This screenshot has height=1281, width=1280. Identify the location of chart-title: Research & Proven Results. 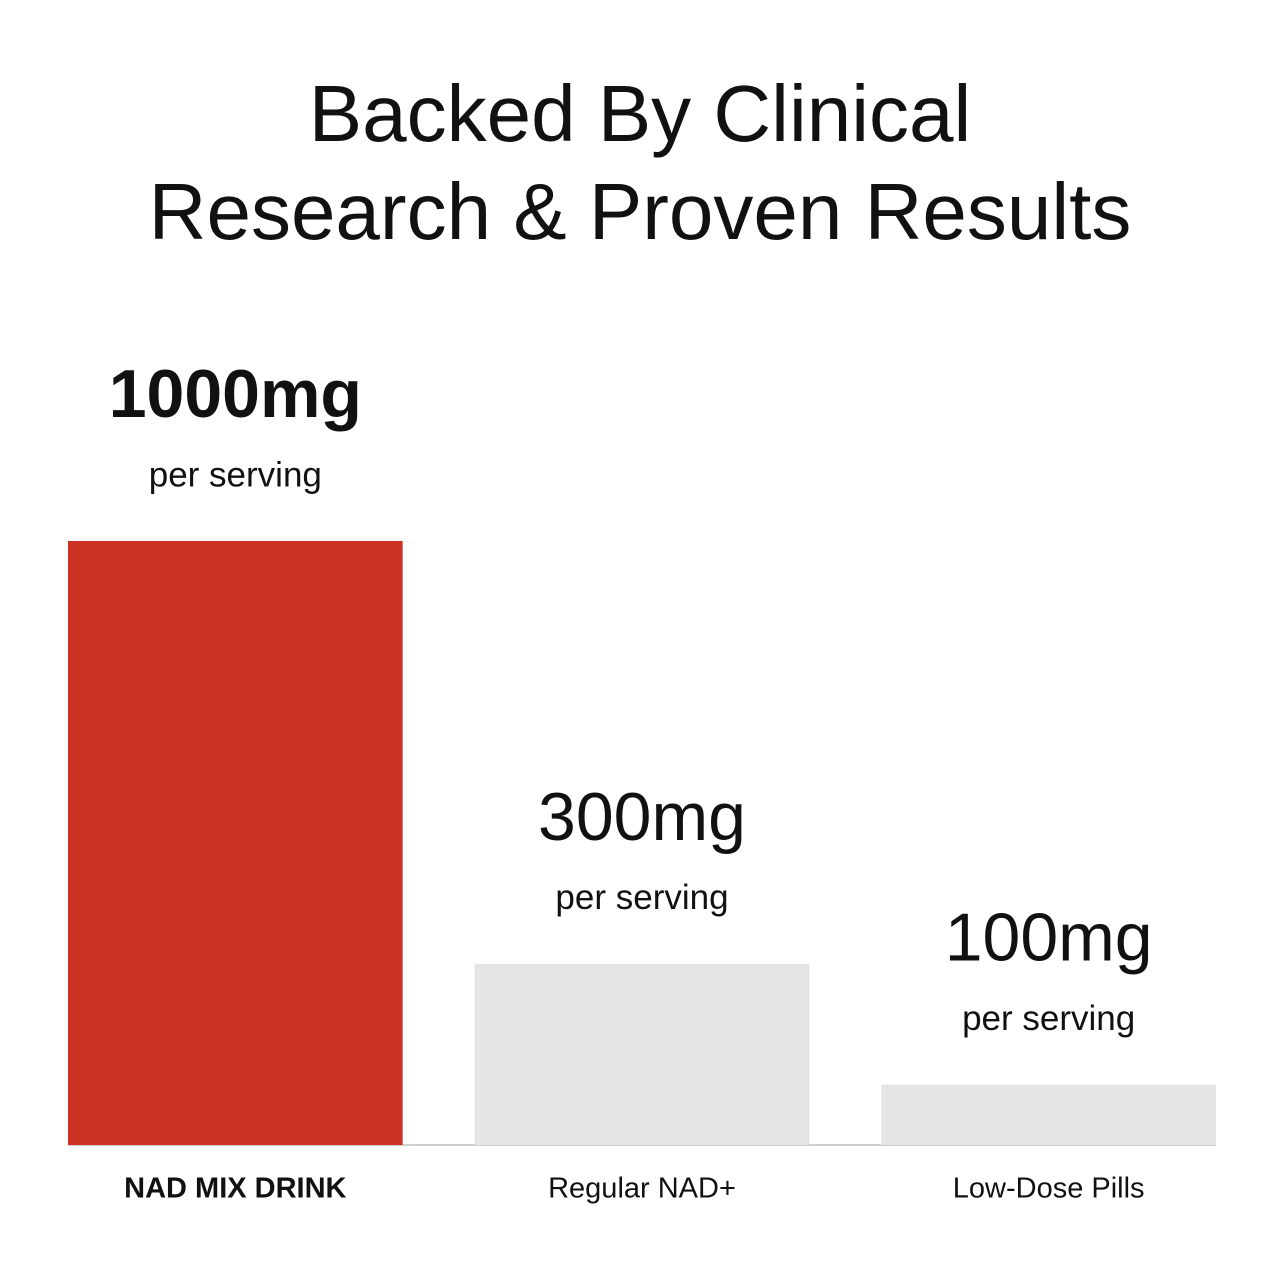
(640, 211).